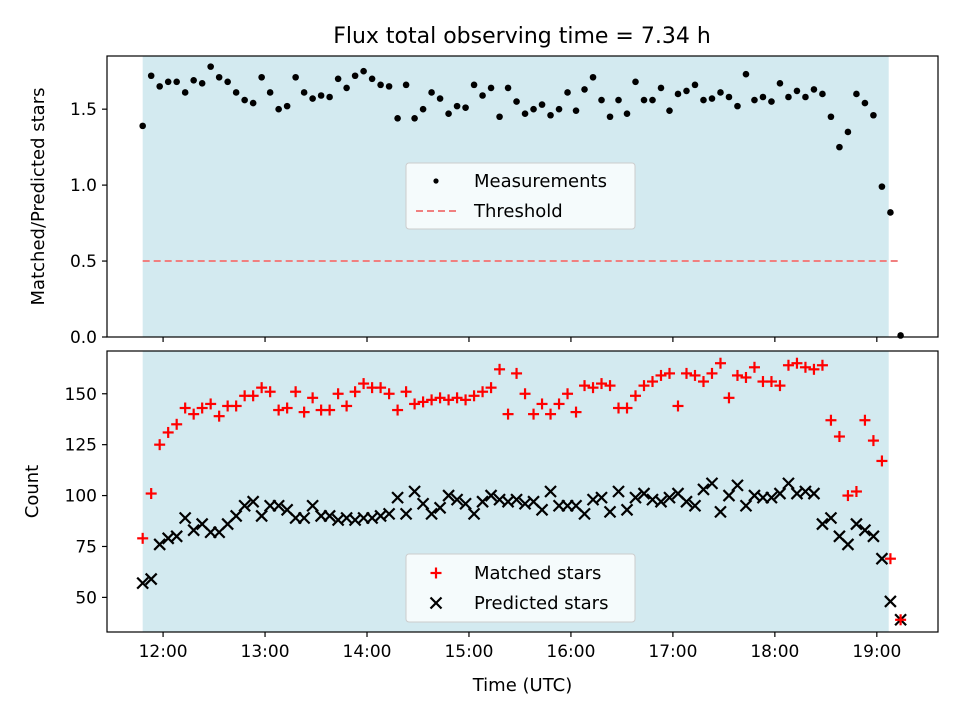 The image size is (960, 720). I want to click on count-legend: Matched stars Predicted stars, so click(520, 588).